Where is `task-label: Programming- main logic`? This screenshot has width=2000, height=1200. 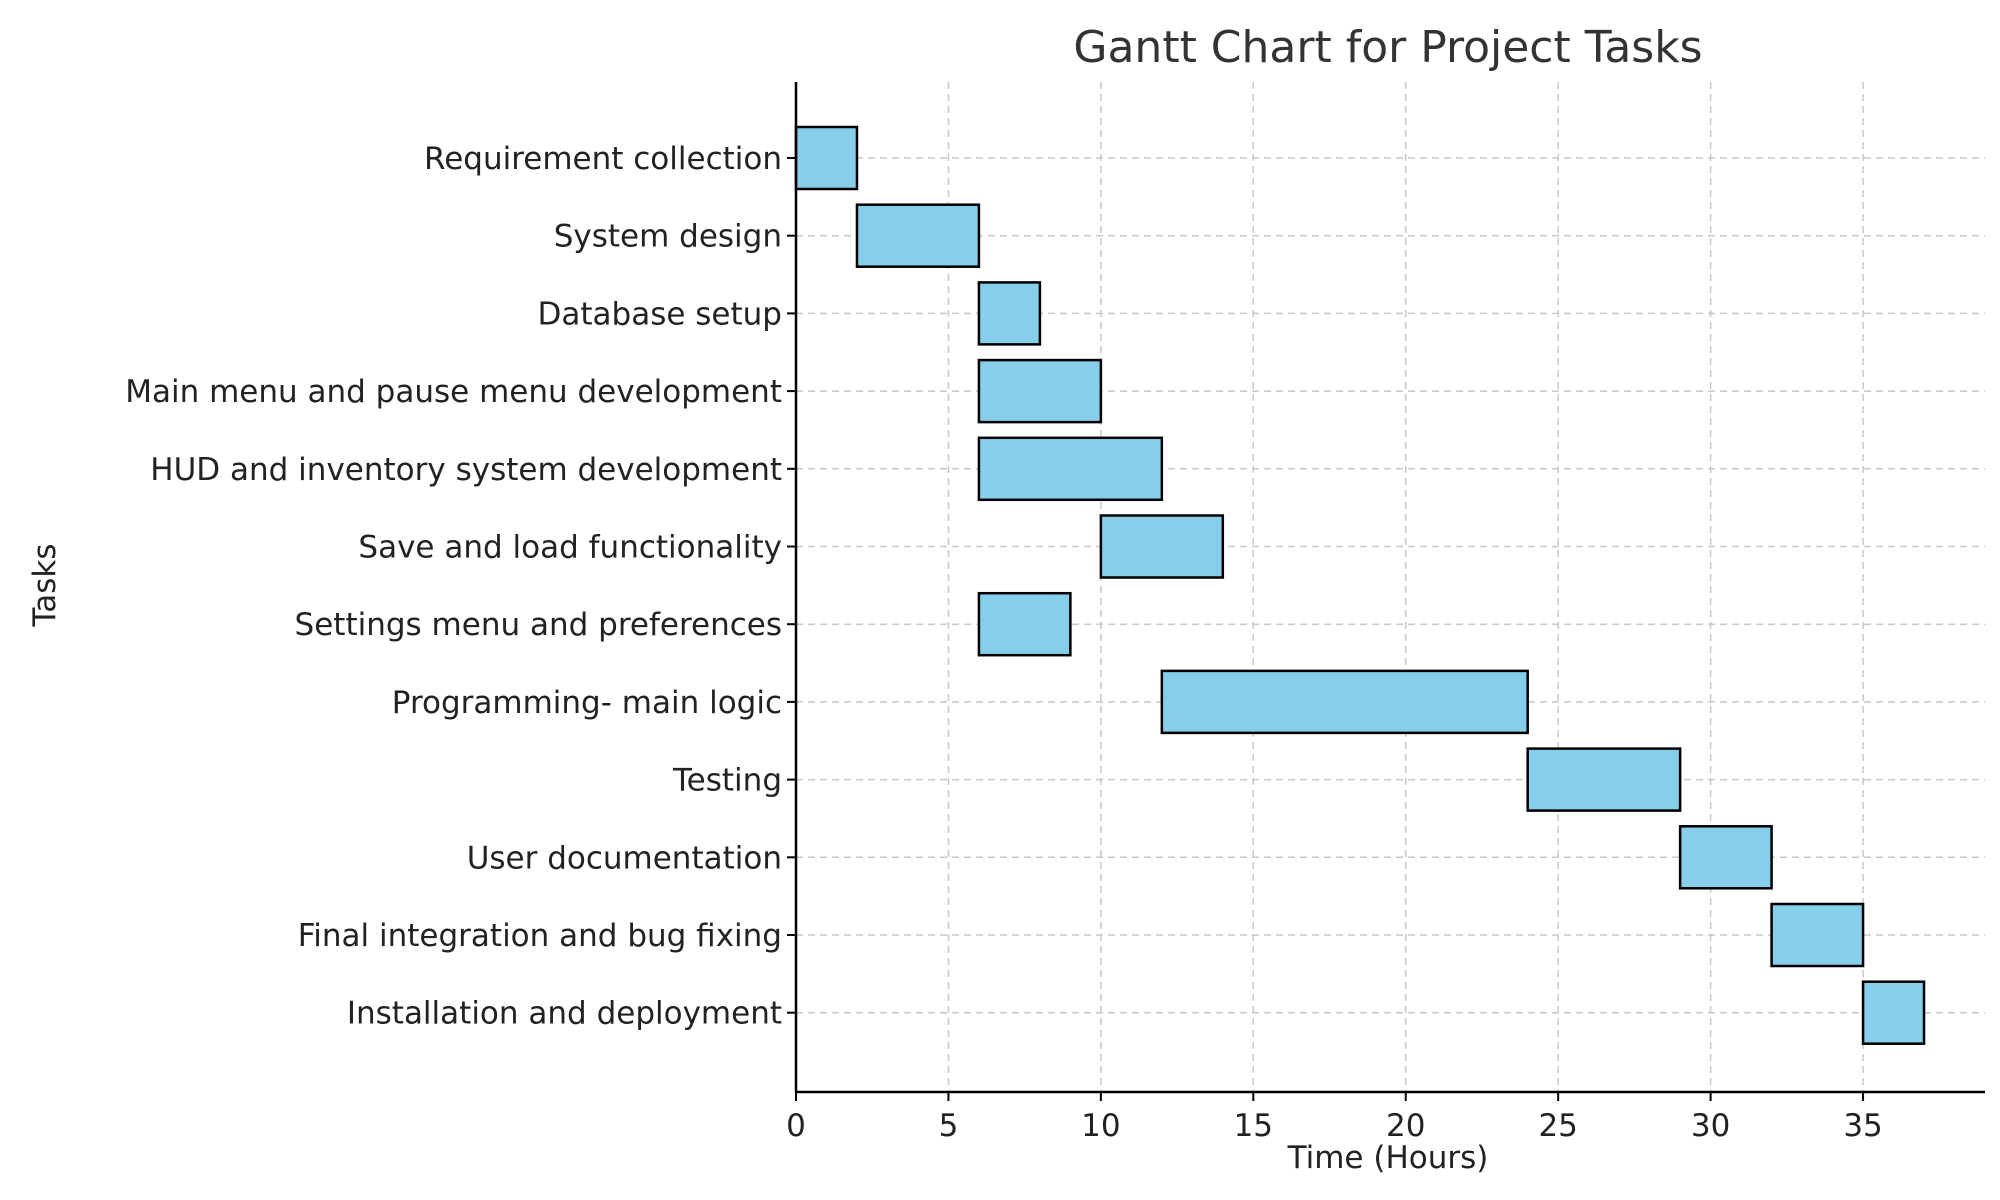 task-label: Programming- main logic is located at coordinates (587, 703).